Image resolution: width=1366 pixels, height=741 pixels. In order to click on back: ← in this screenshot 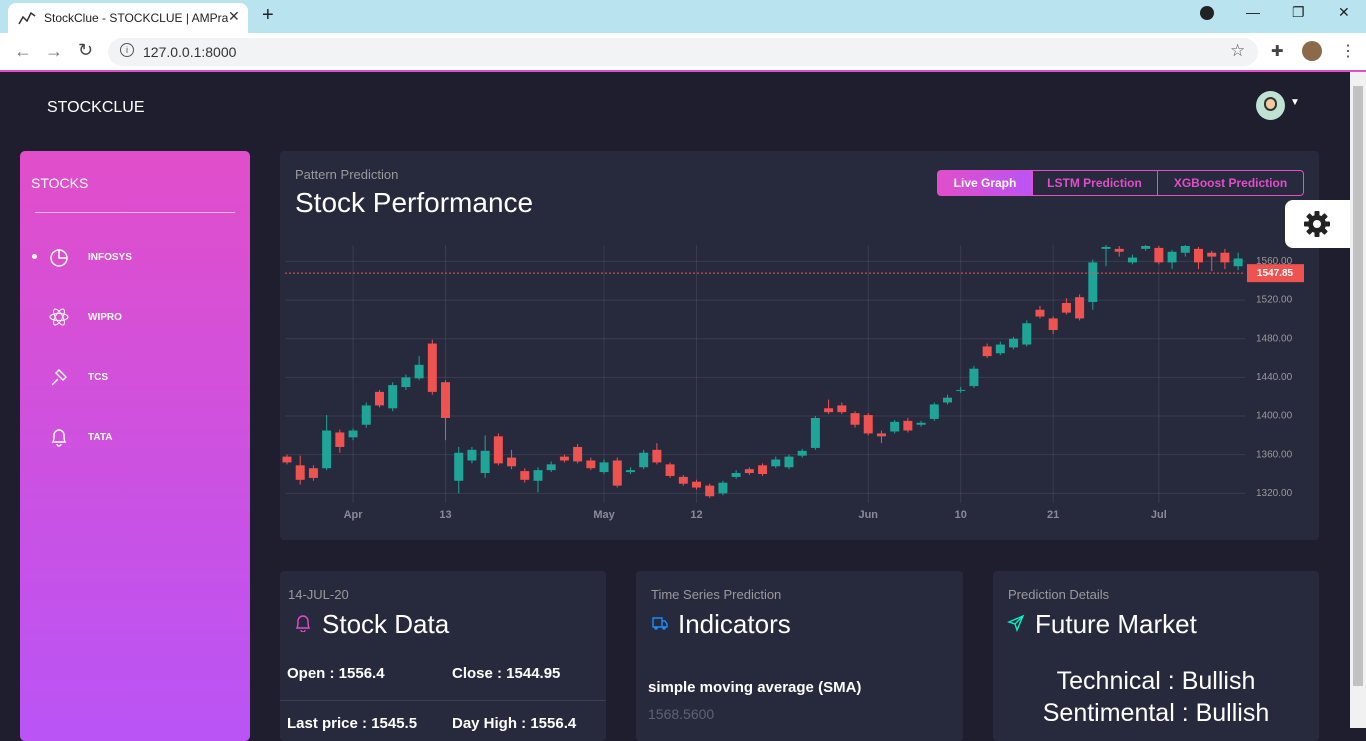, I will do `click(23, 51)`.